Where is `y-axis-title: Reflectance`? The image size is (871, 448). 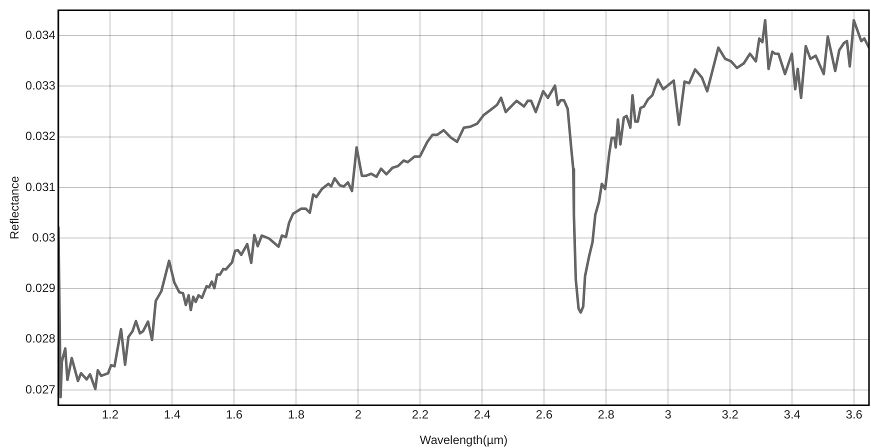
y-axis-title: Reflectance is located at coordinates (15, 208).